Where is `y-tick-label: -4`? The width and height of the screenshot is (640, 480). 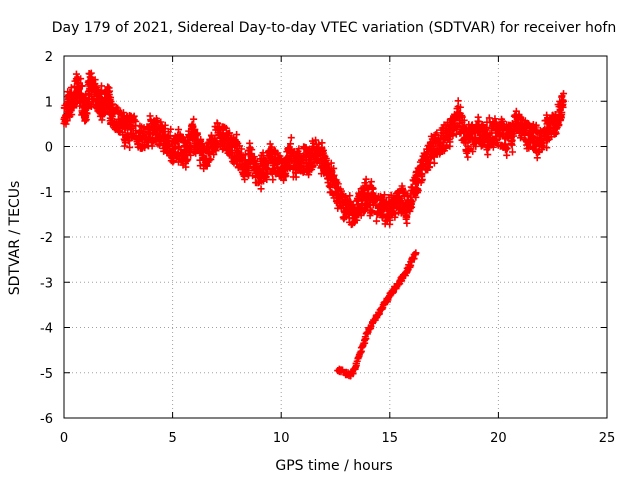 y-tick-label: -4 is located at coordinates (46, 329).